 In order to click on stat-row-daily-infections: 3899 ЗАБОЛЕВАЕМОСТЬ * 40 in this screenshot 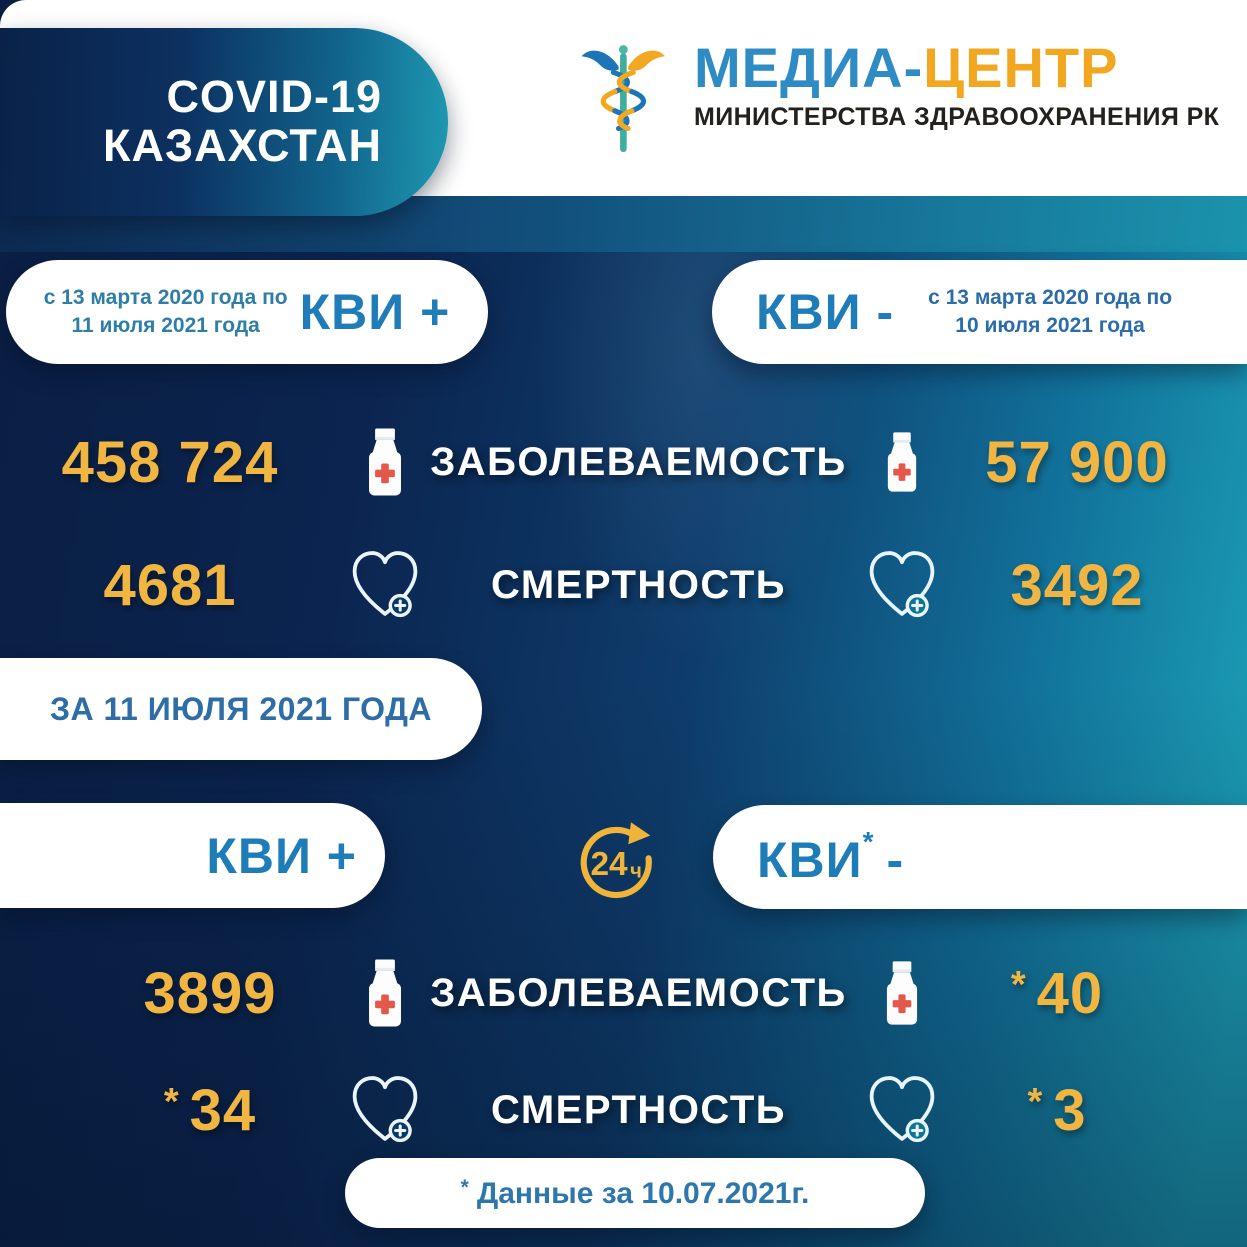, I will do `click(623, 993)`.